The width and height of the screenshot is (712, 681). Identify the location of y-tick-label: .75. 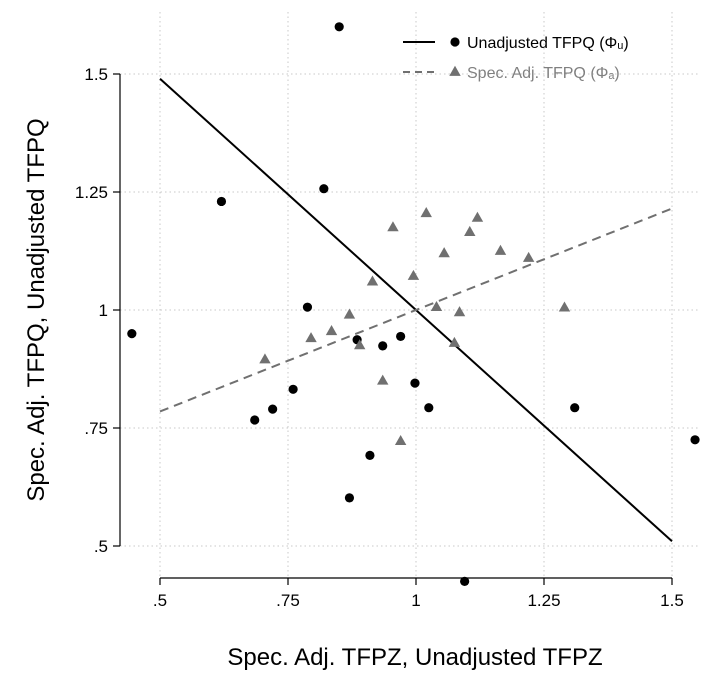
(96, 428).